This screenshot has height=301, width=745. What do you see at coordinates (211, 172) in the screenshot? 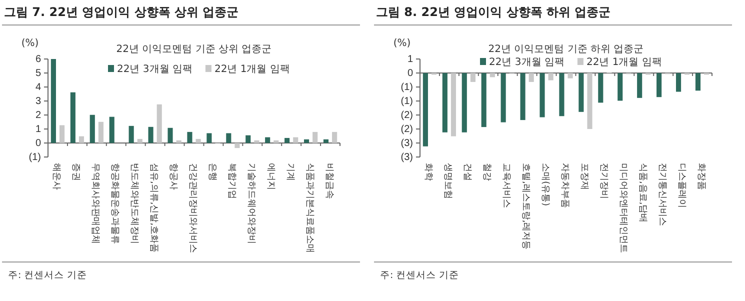
I see `x-tick-label: 은행` at bounding box center [211, 172].